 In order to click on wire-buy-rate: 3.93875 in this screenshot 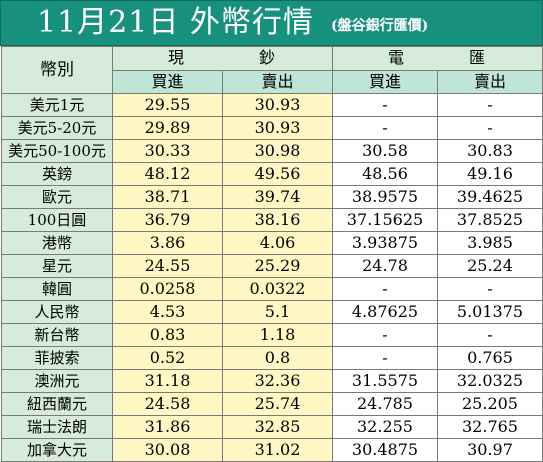, I will do `click(385, 243)`.